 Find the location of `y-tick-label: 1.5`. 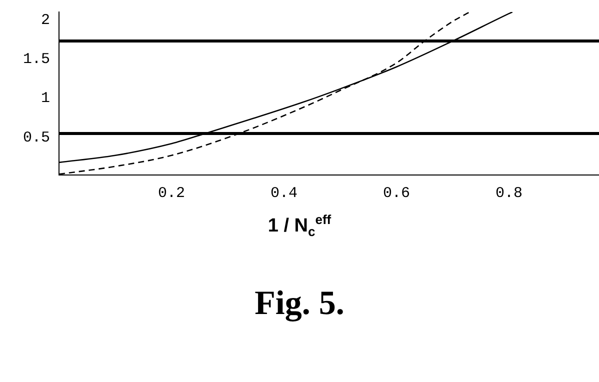

y-tick-label: 1.5 is located at coordinates (36, 59).